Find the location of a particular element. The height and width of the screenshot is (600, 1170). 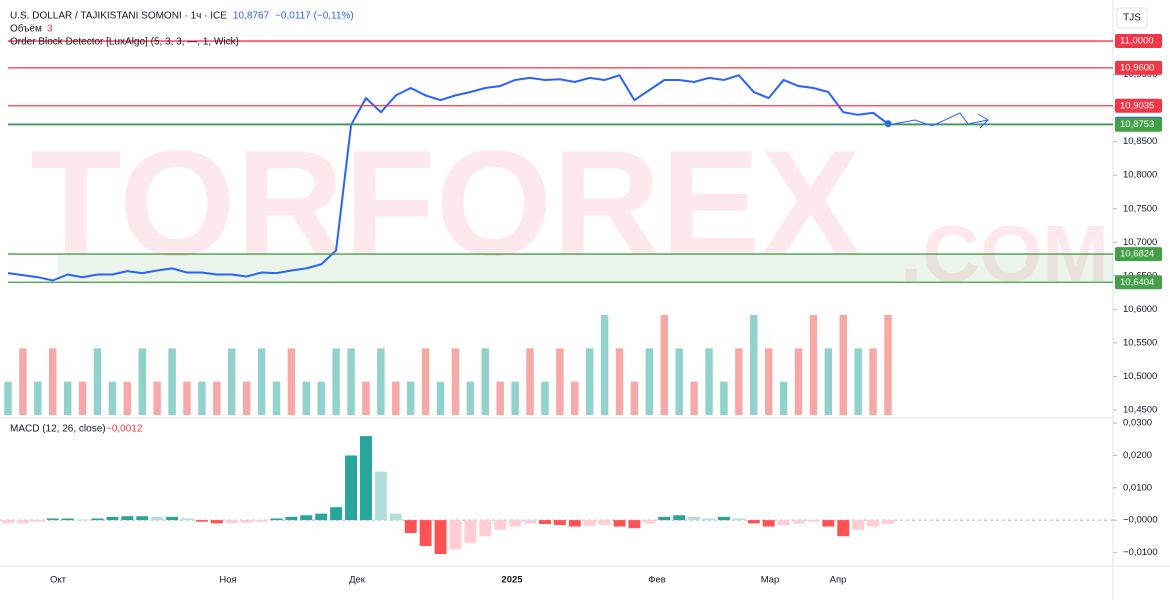

currency-label: TJS is located at coordinates (1132, 18).